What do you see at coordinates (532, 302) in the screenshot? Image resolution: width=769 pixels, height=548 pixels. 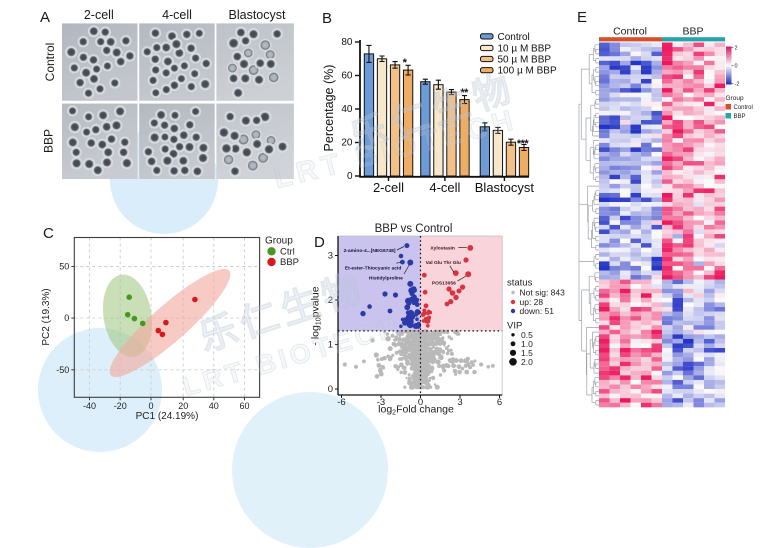 I see `svg-text: up: 28` at bounding box center [532, 302].